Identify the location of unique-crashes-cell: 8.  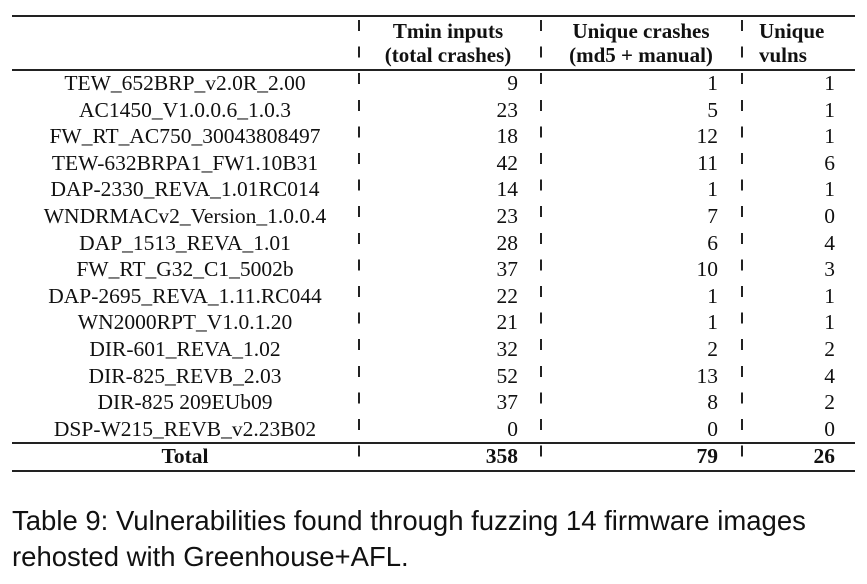
(712, 402).